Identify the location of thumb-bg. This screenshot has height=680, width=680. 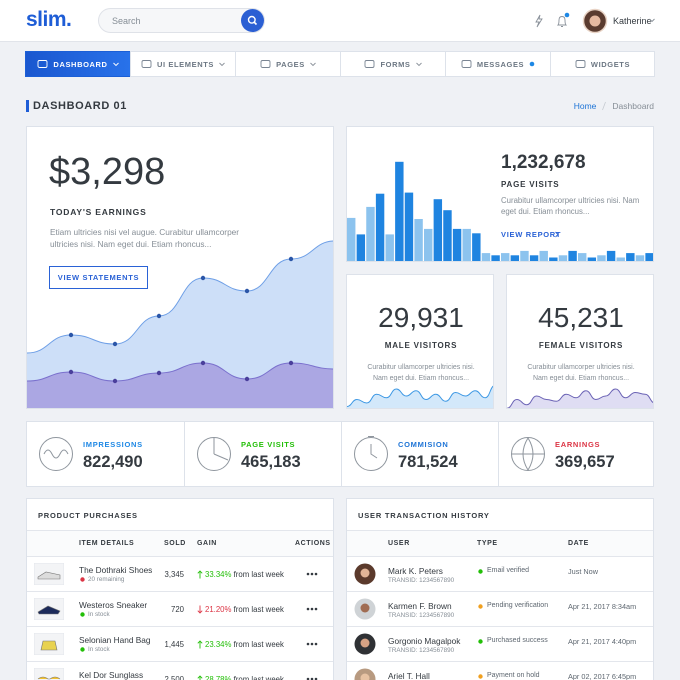
(49, 674).